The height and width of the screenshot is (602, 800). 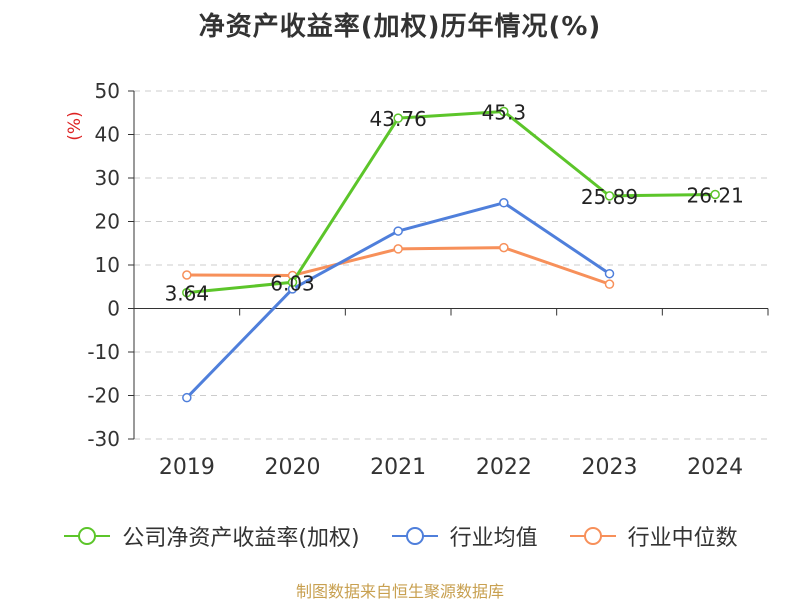 I want to click on y-tick-label: 50, so click(x=107, y=91).